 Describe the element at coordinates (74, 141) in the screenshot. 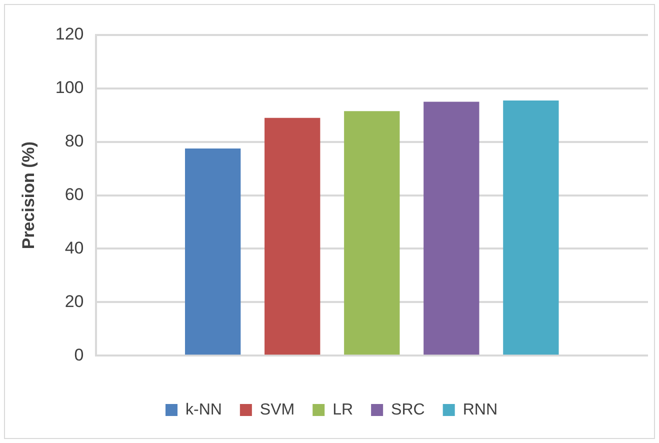

I see `y-tick-label: 80` at that location.